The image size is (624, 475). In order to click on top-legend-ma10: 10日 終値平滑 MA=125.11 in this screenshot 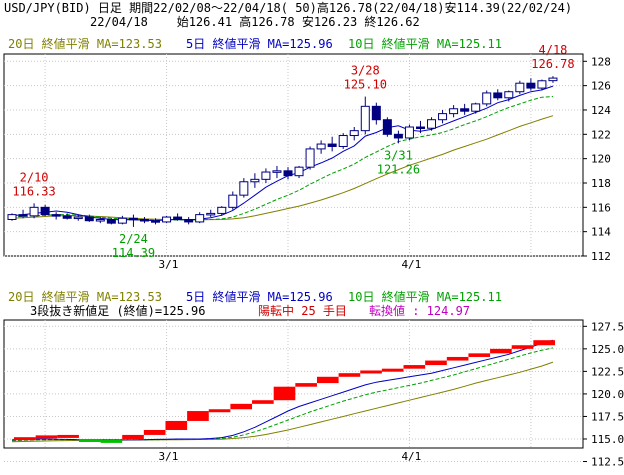, I will do `click(425, 44)`.